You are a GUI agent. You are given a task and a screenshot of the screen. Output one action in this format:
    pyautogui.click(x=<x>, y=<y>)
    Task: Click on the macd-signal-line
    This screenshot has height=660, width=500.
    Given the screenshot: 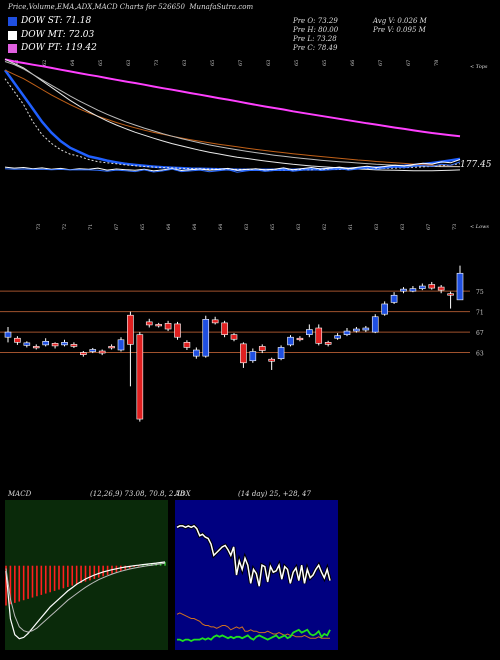 What is the action you would take?
    pyautogui.click(x=85, y=597)
    